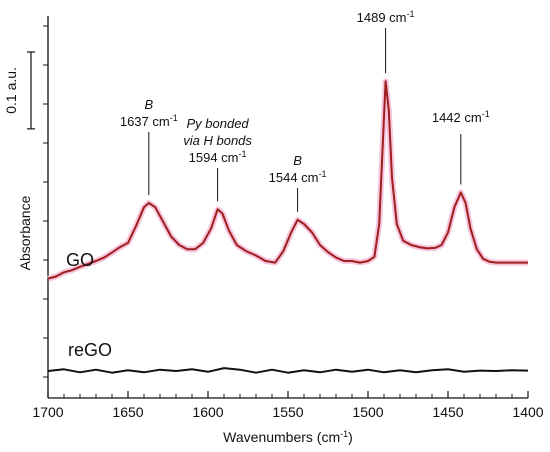  Describe the element at coordinates (367, 412) in the screenshot. I see `x-tick-label: 1500` at that location.